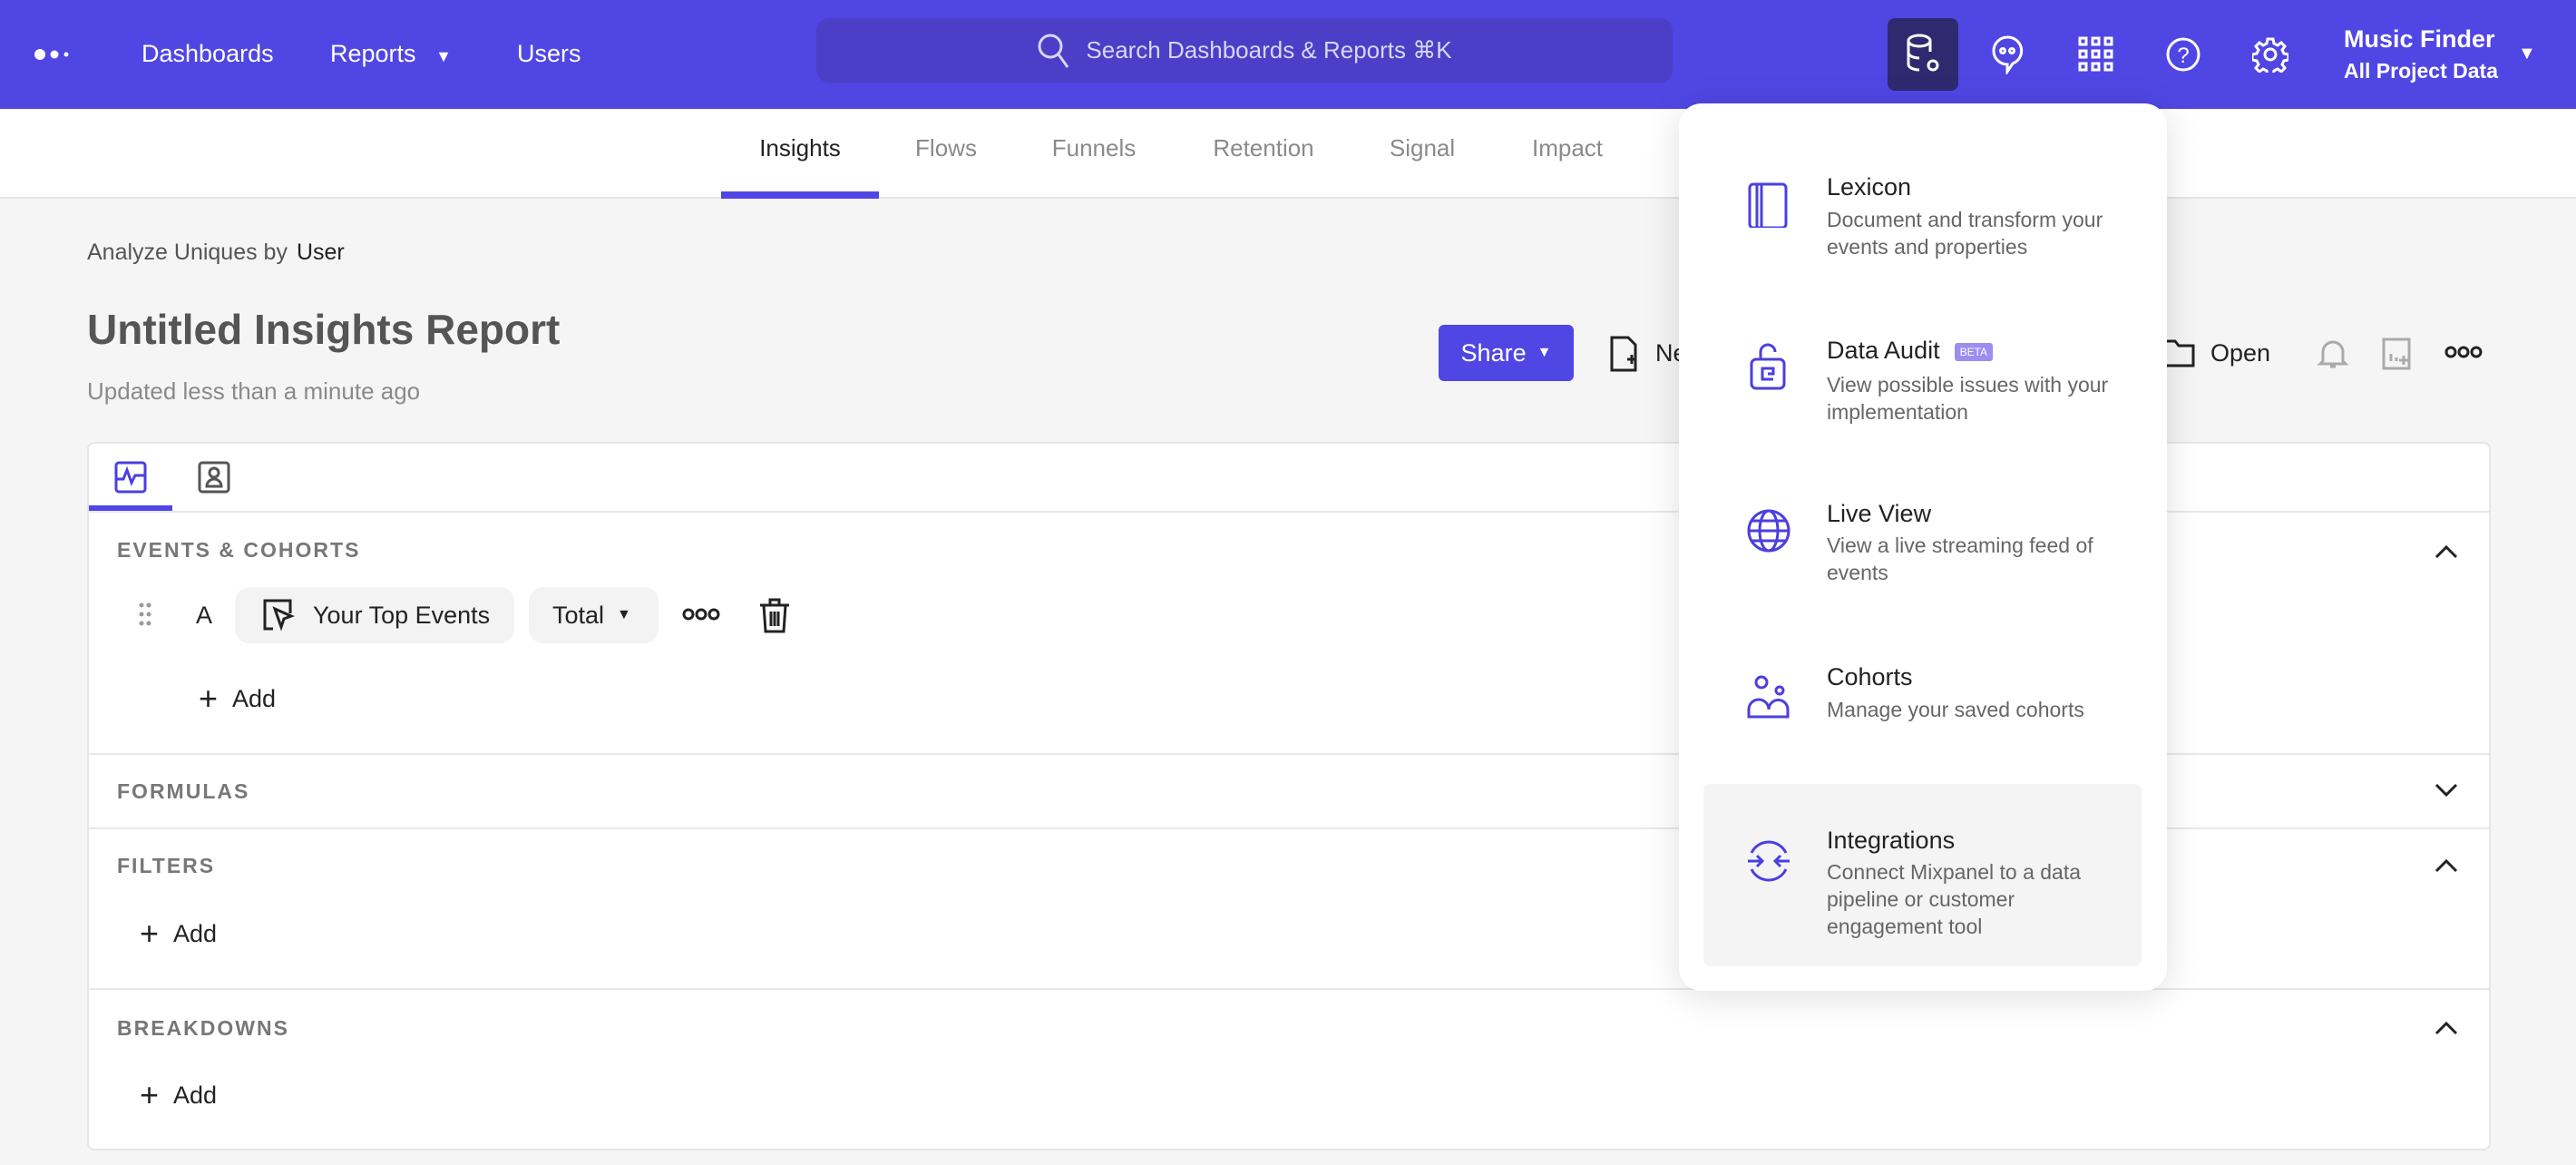 This screenshot has width=2576, height=1165. I want to click on settings-icon, so click(2270, 55).